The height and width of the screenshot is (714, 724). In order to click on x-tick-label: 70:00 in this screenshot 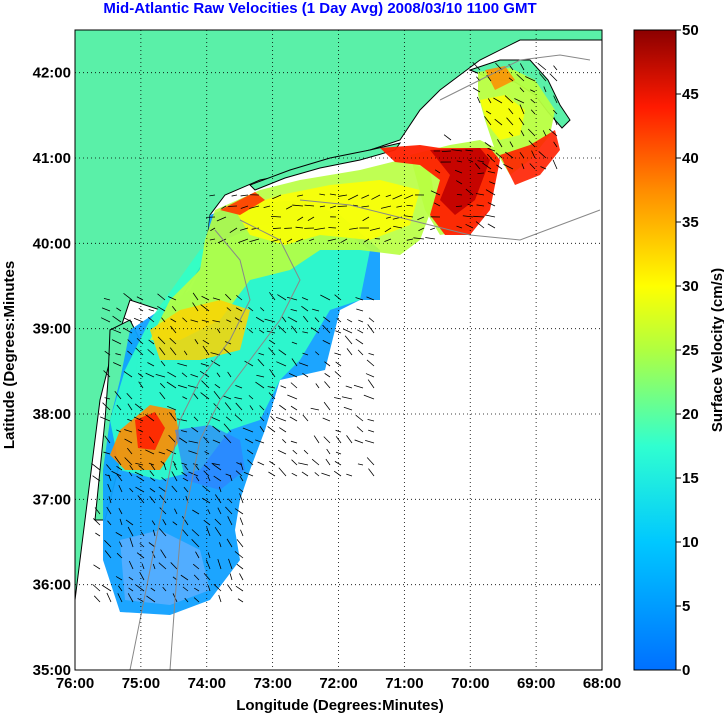, I will do `click(470, 683)`.